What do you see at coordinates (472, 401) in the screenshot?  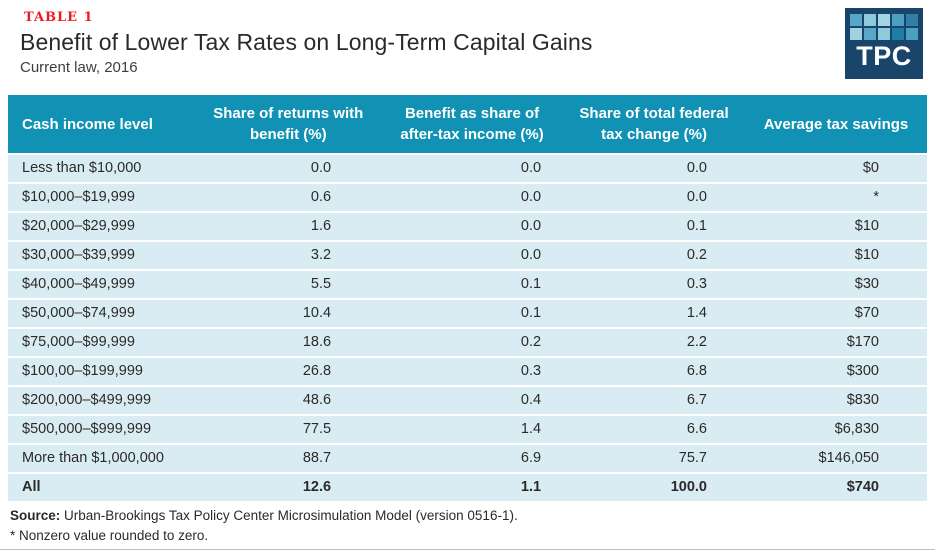 I see `value-cell: 0.4` at bounding box center [472, 401].